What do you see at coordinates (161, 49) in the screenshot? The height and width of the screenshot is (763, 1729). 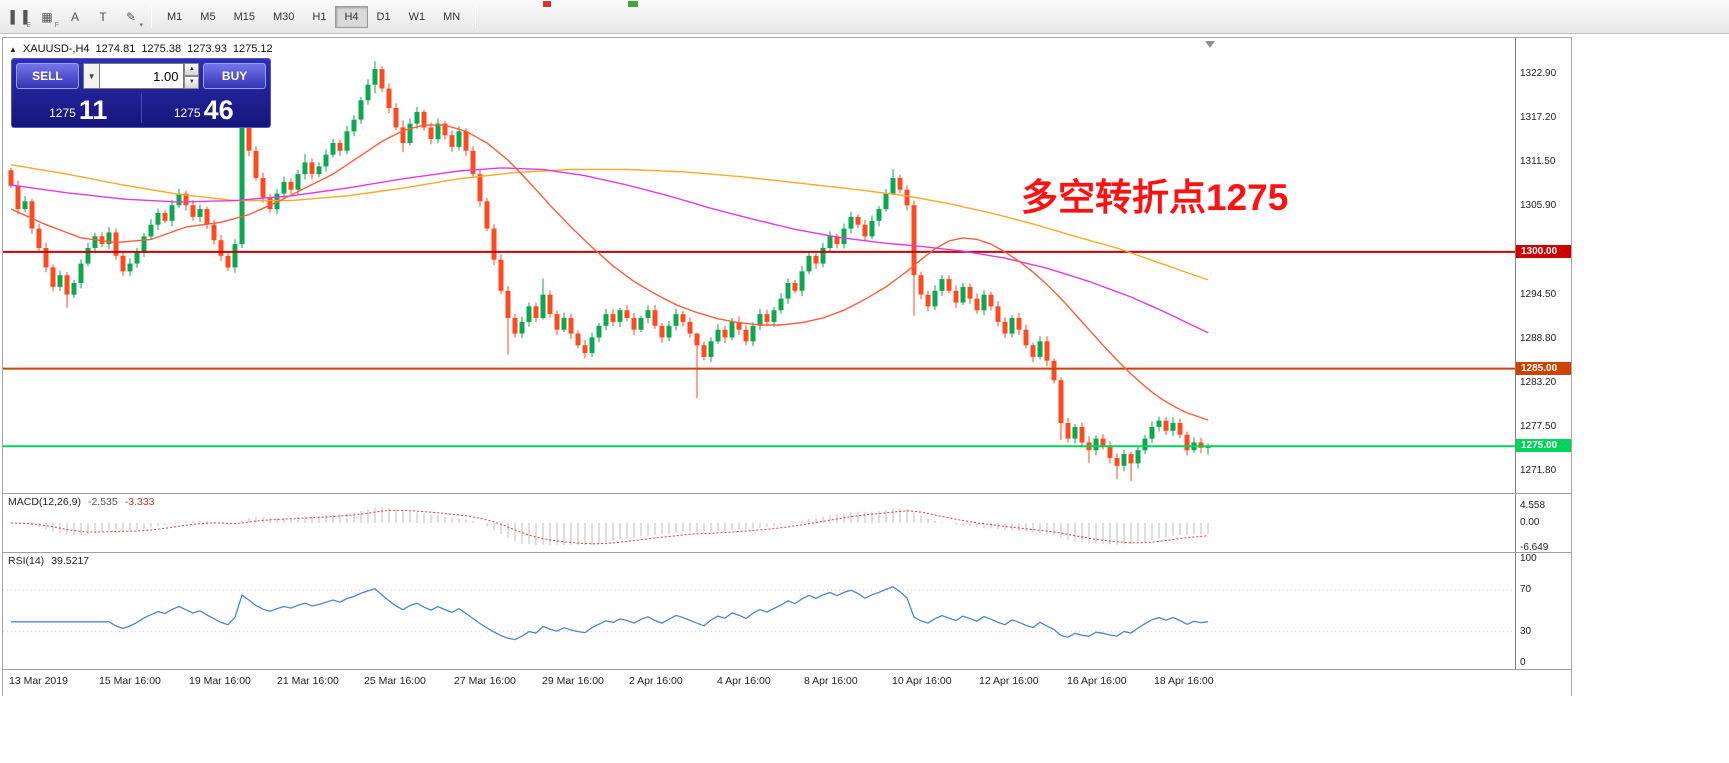 I see `ohlc-high: 1275.38` at bounding box center [161, 49].